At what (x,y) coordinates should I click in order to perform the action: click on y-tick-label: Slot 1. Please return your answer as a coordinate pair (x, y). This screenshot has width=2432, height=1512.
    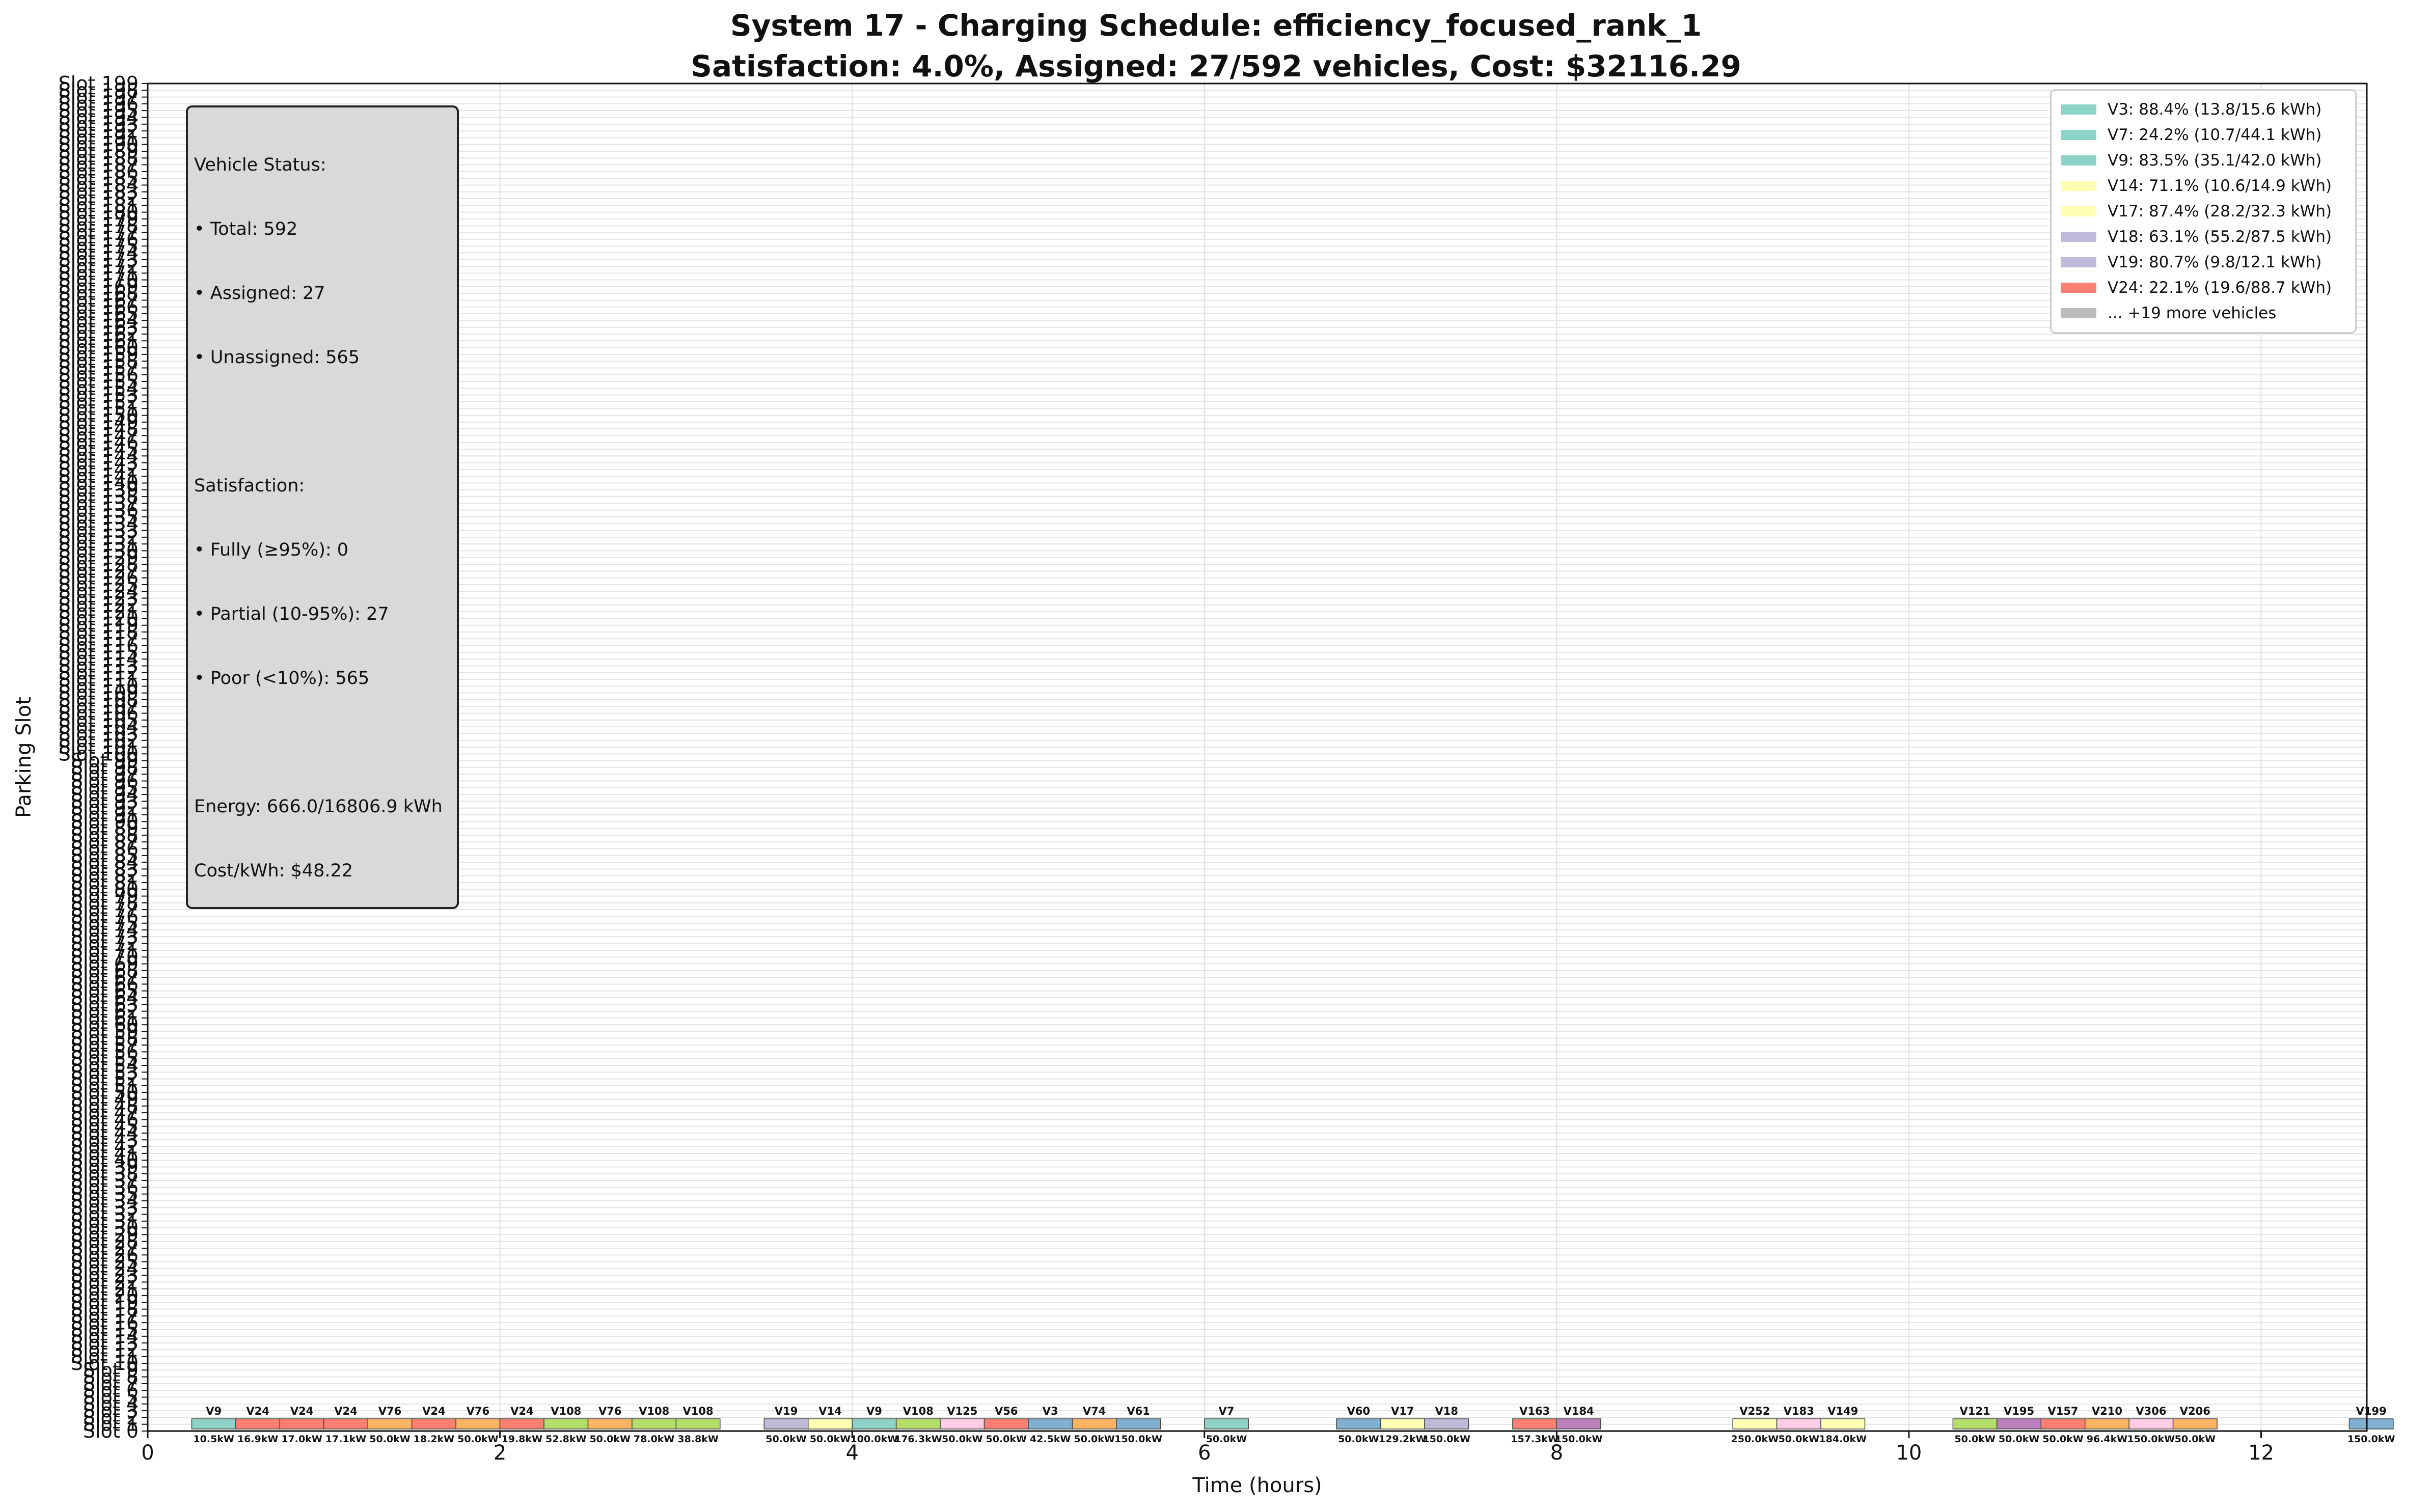
    Looking at the image, I should click on (111, 1424).